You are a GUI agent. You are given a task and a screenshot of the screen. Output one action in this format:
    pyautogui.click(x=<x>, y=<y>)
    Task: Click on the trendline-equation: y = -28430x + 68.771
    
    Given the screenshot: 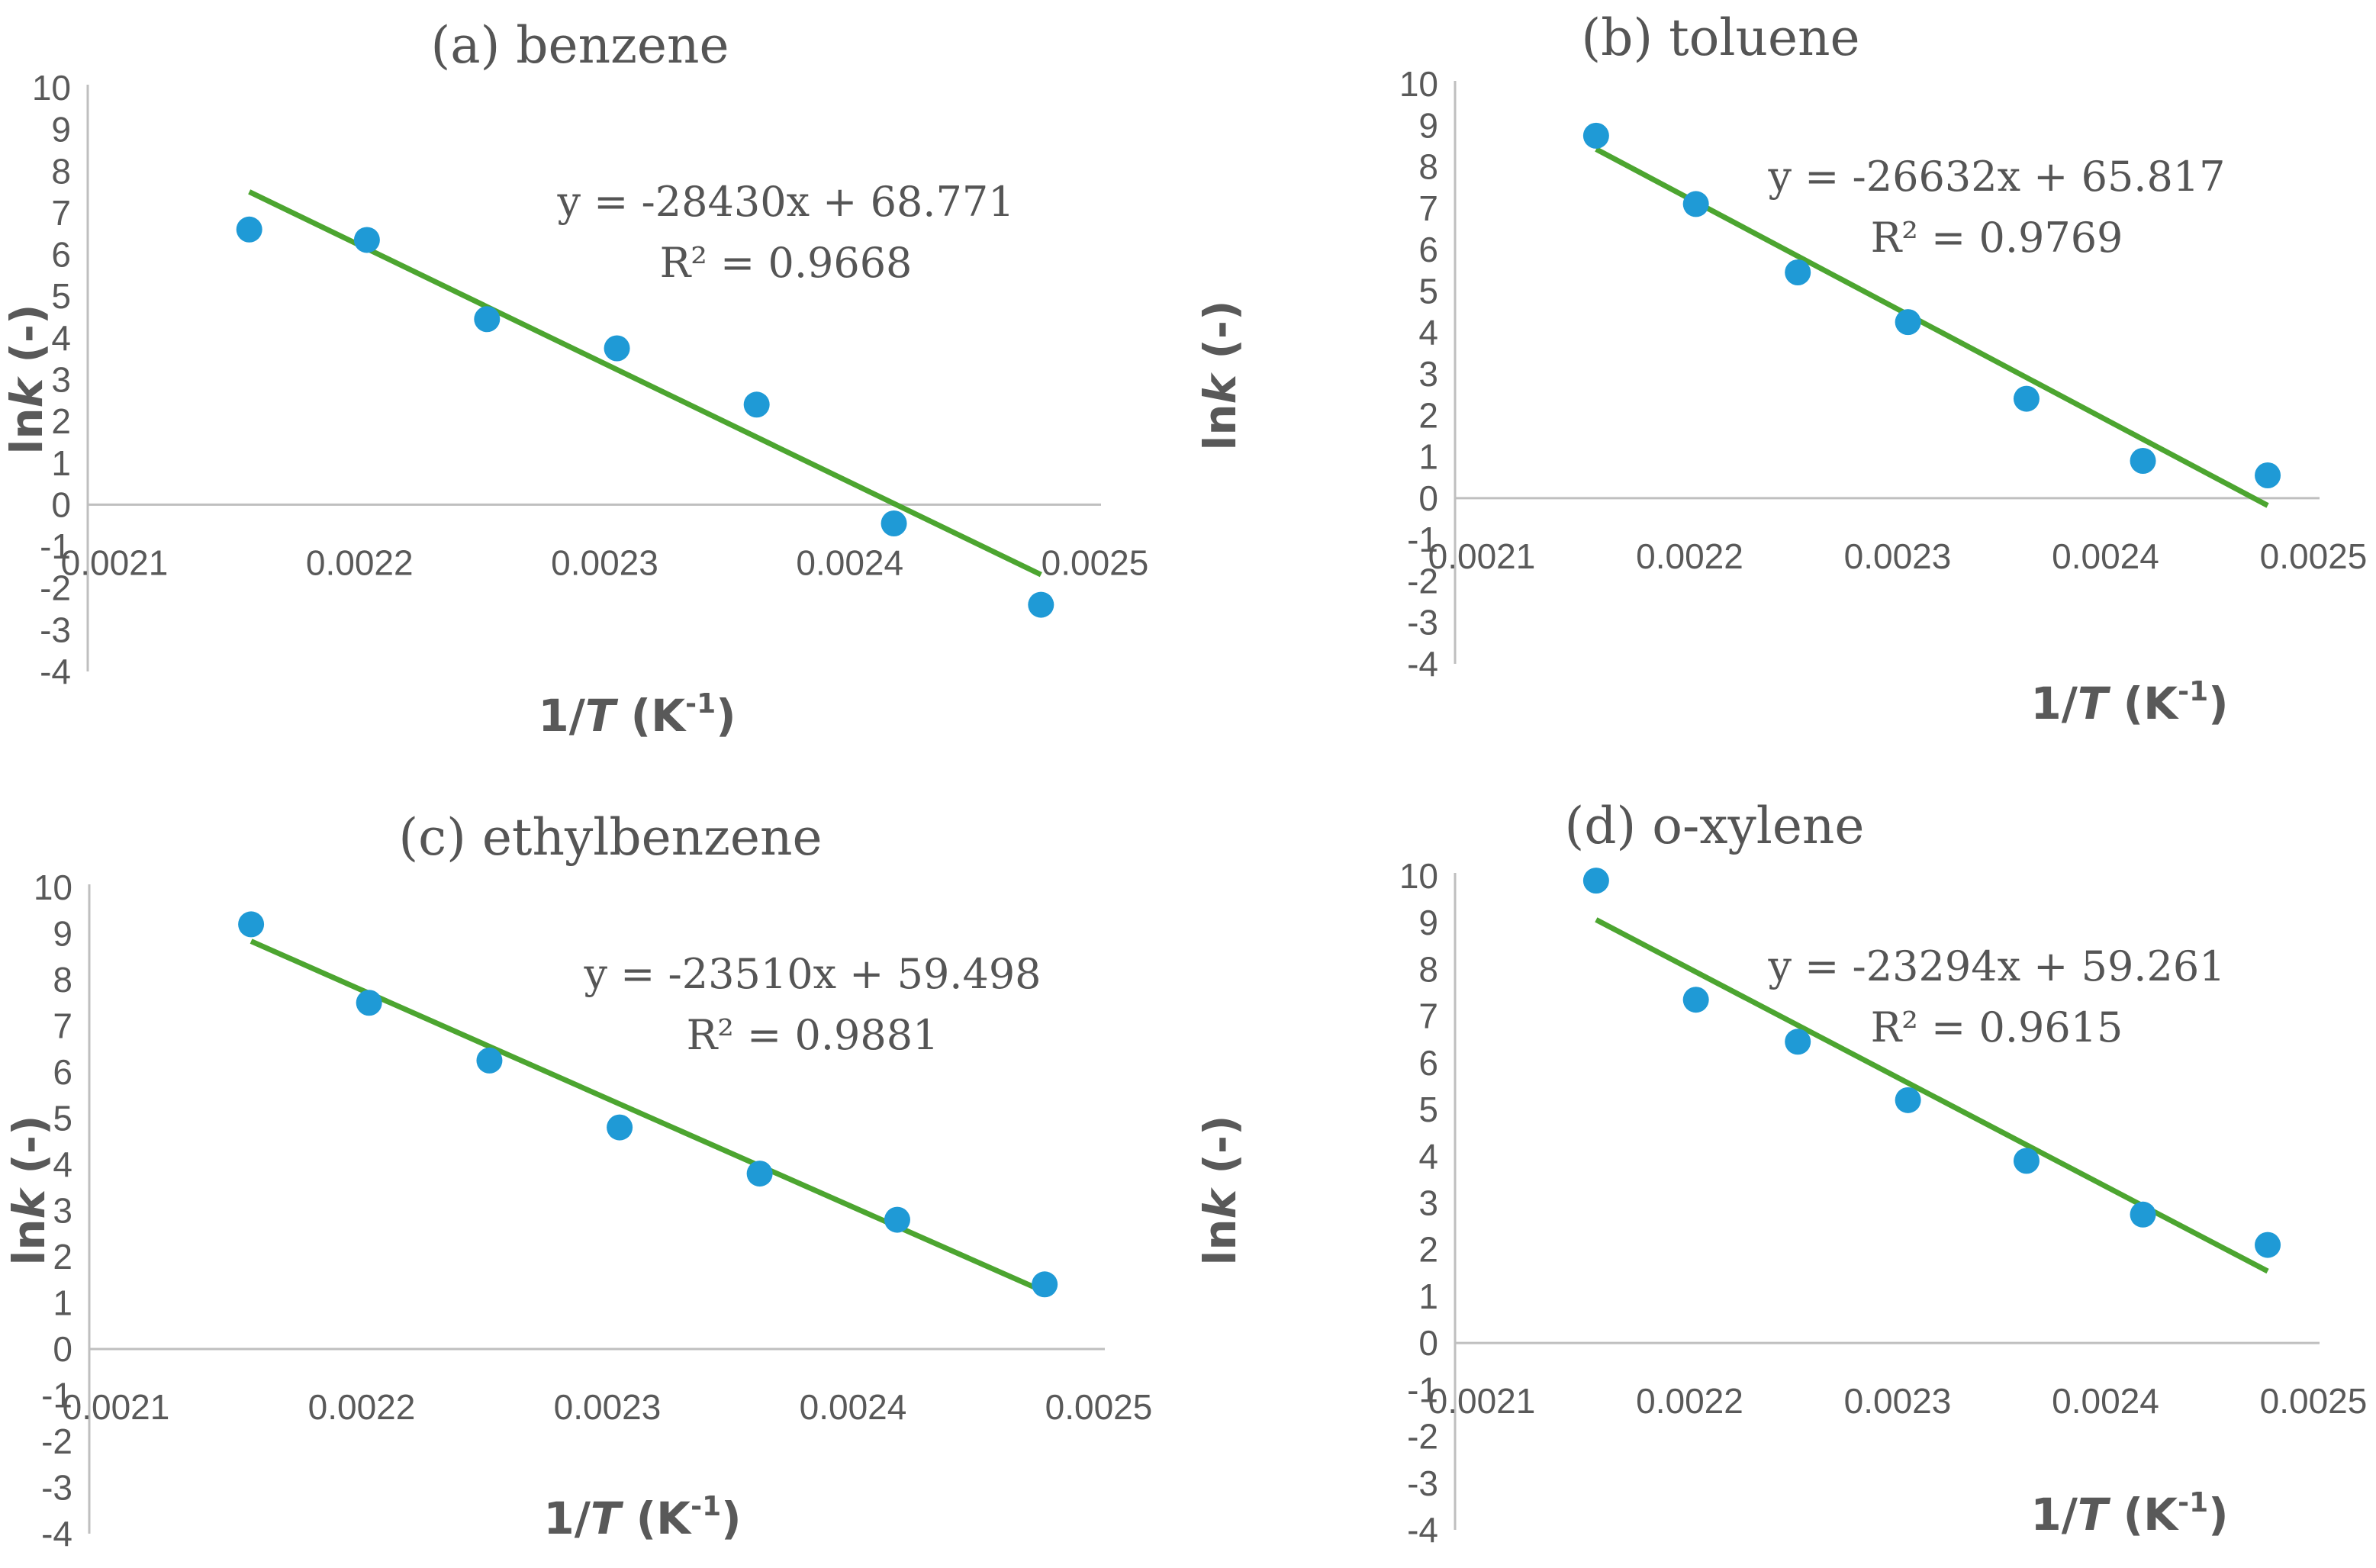 What is the action you would take?
    pyautogui.click(x=785, y=202)
    